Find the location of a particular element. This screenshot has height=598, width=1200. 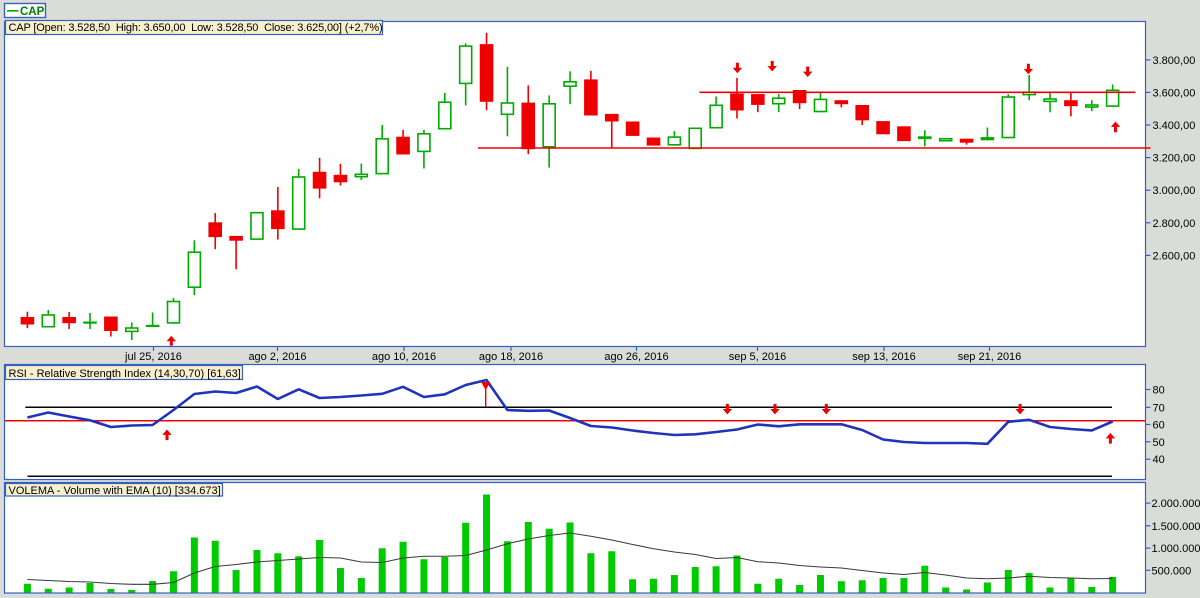

svg-text: sep 21, 2016 is located at coordinates (990, 357).